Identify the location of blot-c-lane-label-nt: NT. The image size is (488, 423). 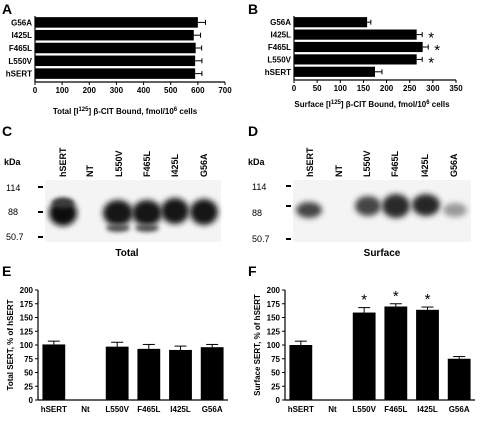
(90, 171).